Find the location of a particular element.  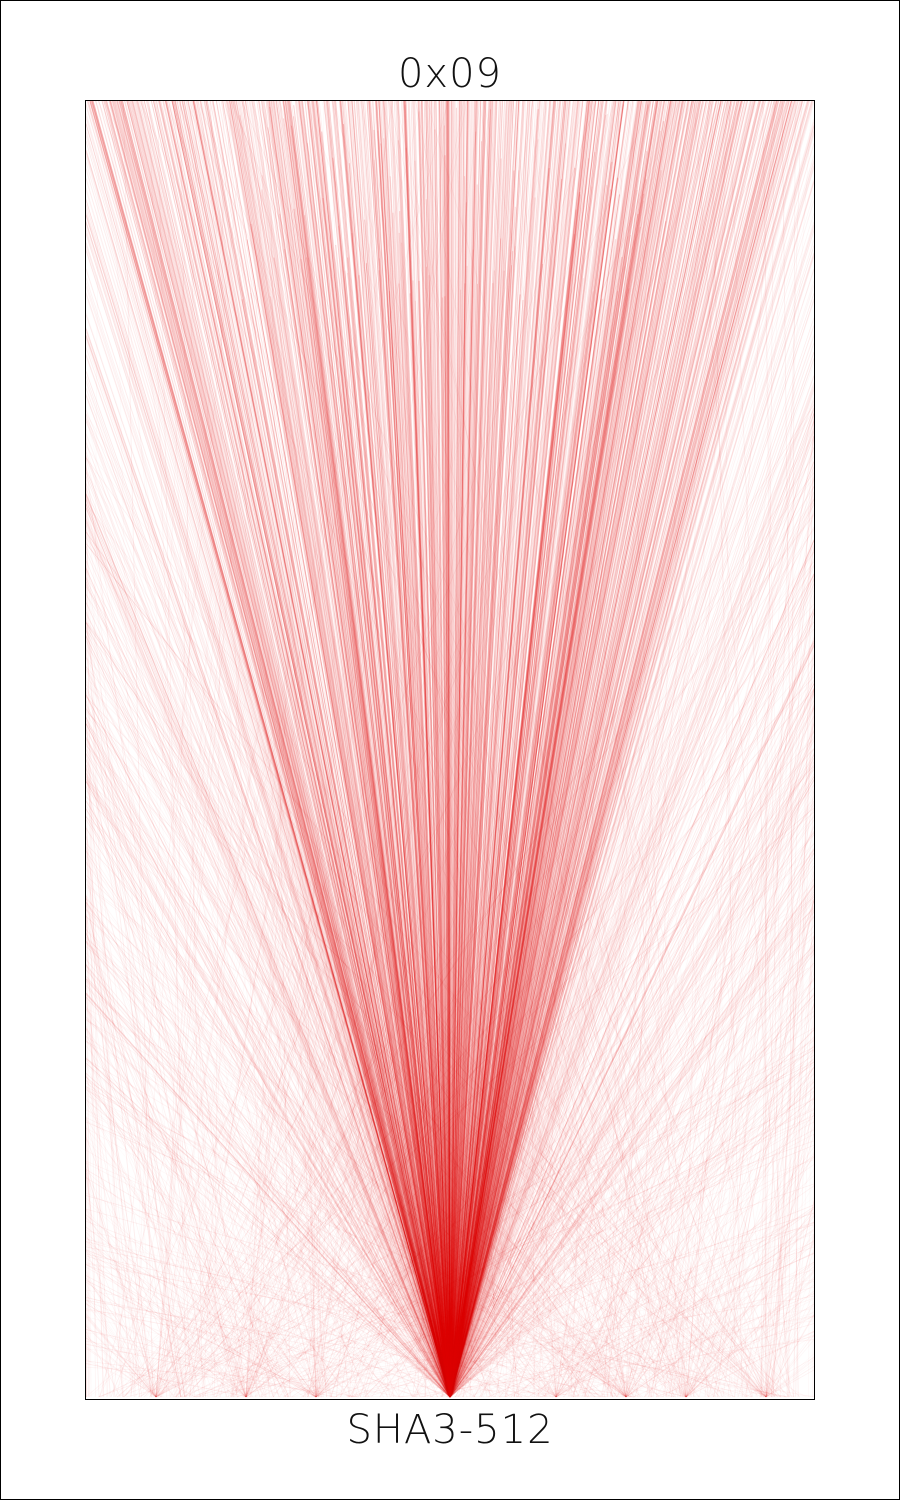

art-line-2022 is located at coordinates (281, 1283).